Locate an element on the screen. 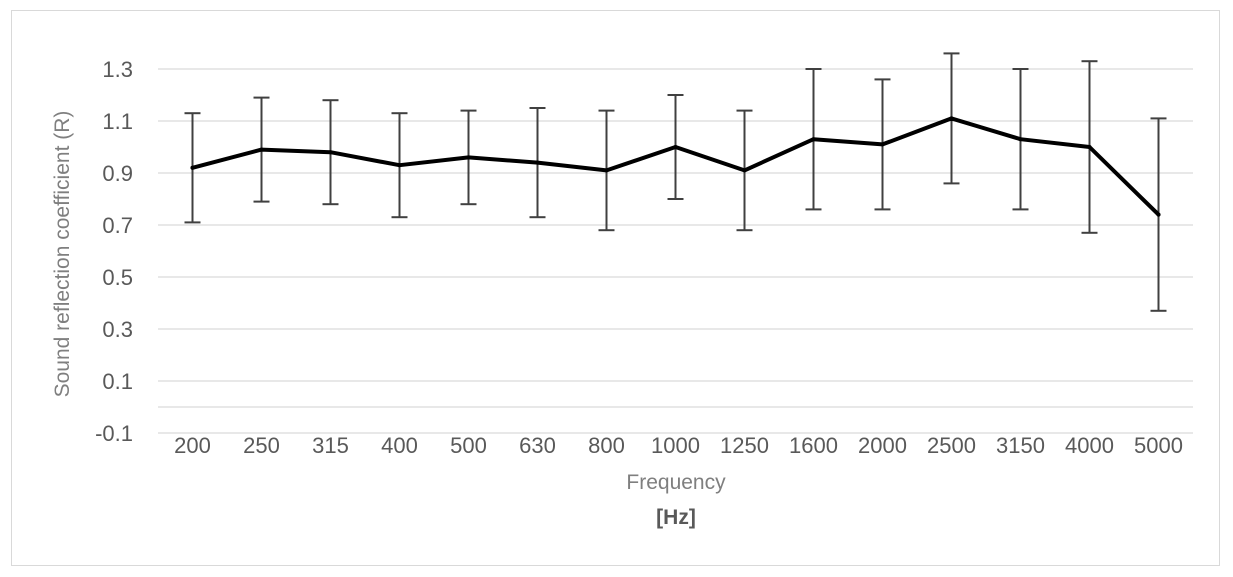  y-tick-label: 0.5 is located at coordinates (117, 277).